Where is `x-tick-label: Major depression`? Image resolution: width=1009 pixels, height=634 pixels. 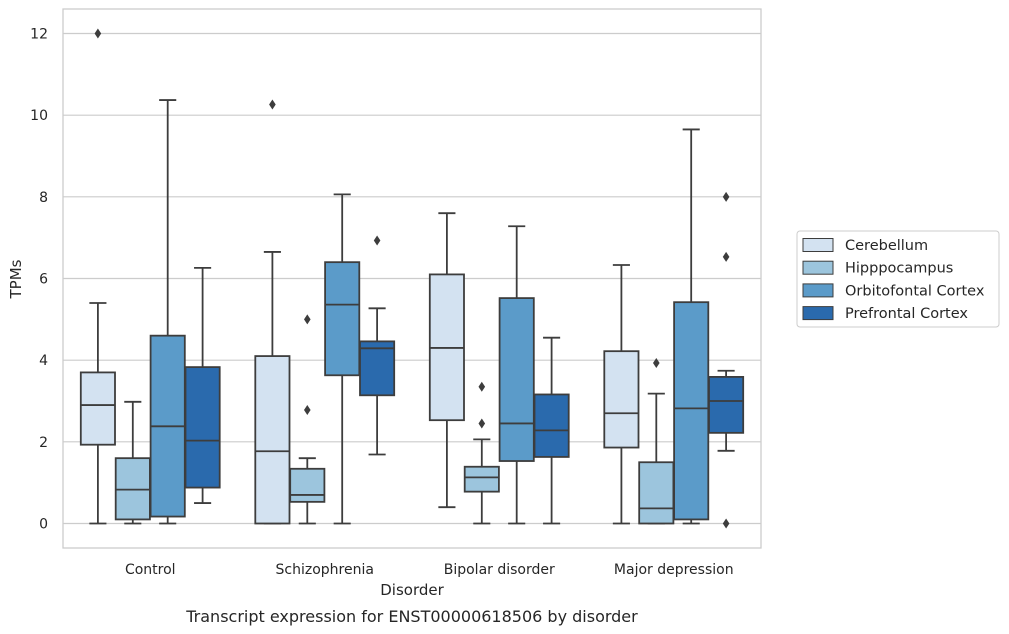
x-tick-label: Major depression is located at coordinates (674, 570).